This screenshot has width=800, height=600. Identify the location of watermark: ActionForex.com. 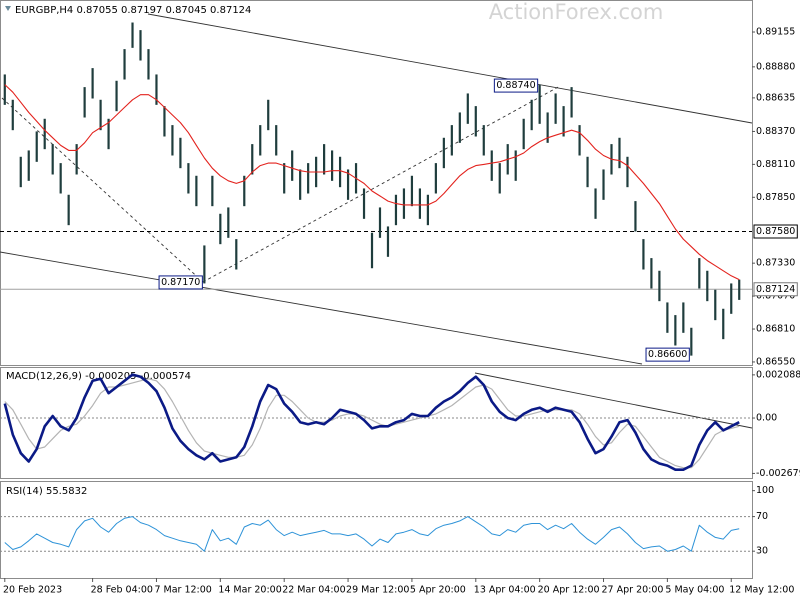
(576, 12).